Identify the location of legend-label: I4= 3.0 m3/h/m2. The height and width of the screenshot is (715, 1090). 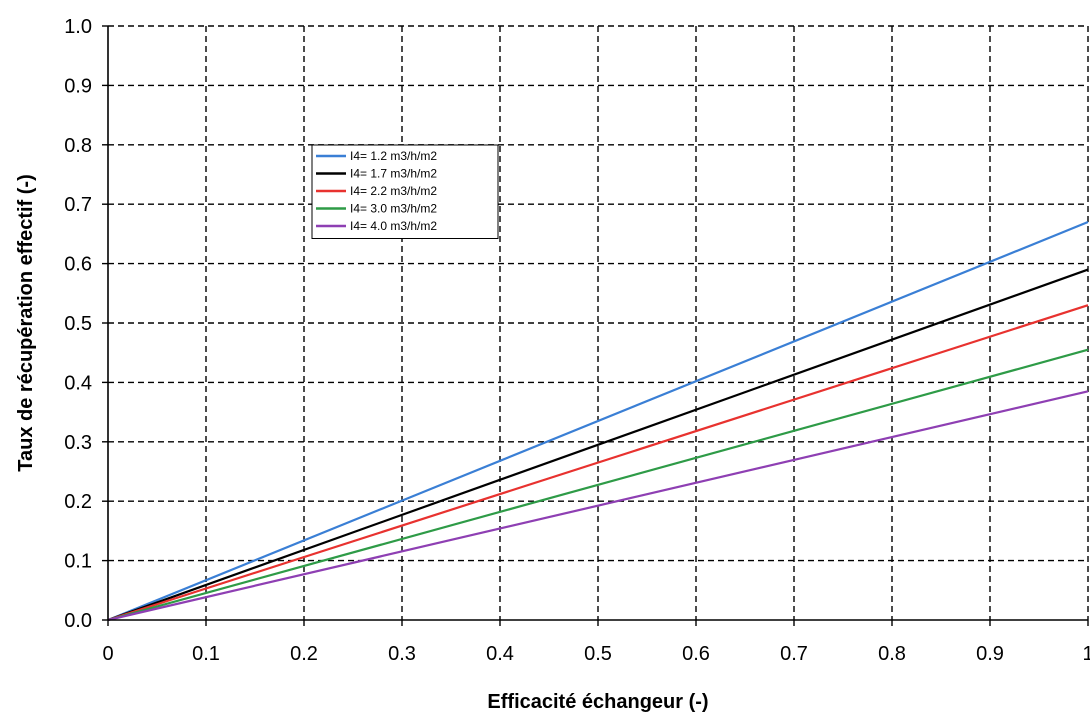
(393, 209).